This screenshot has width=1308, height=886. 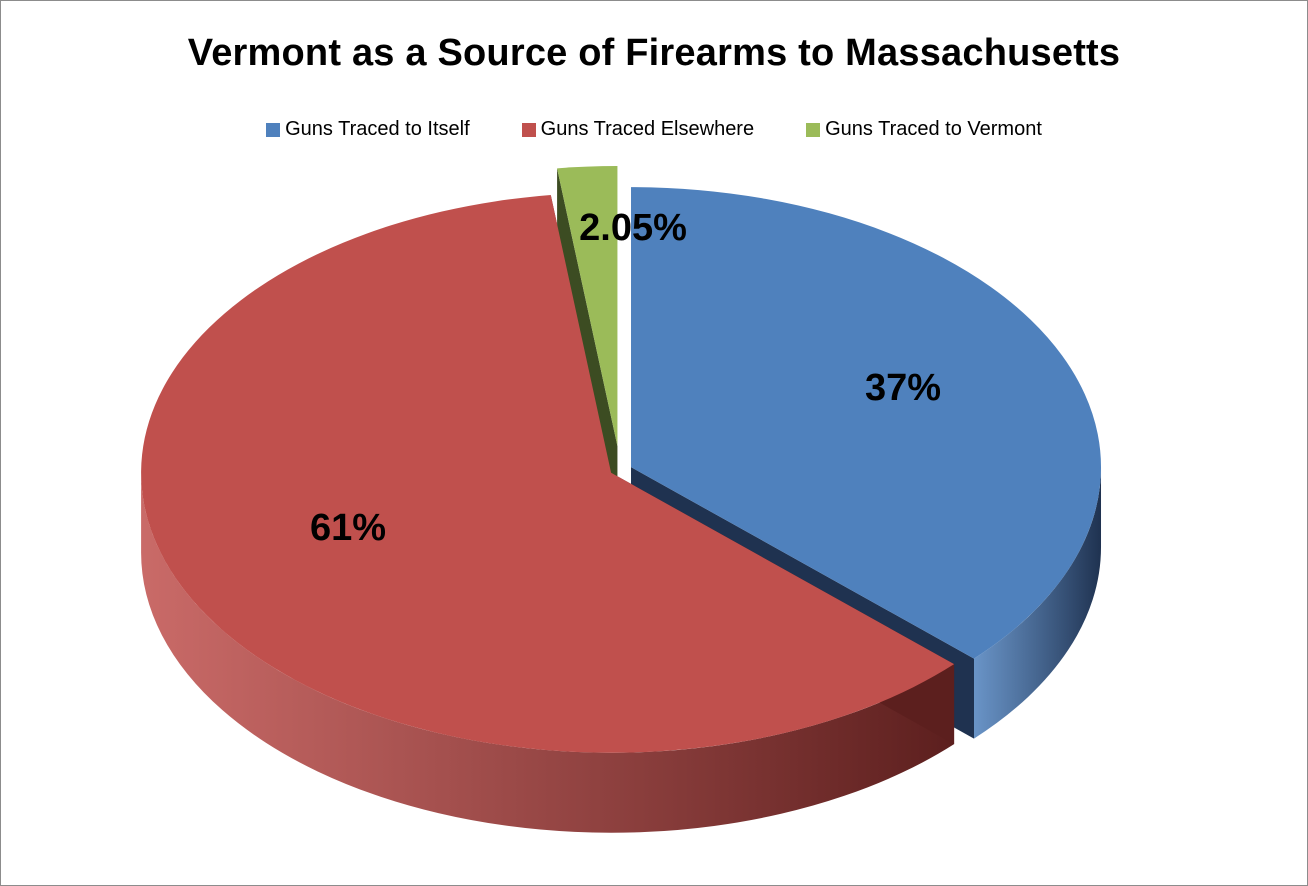 What do you see at coordinates (528, 129) in the screenshot?
I see `legend-swatch-elsewhere` at bounding box center [528, 129].